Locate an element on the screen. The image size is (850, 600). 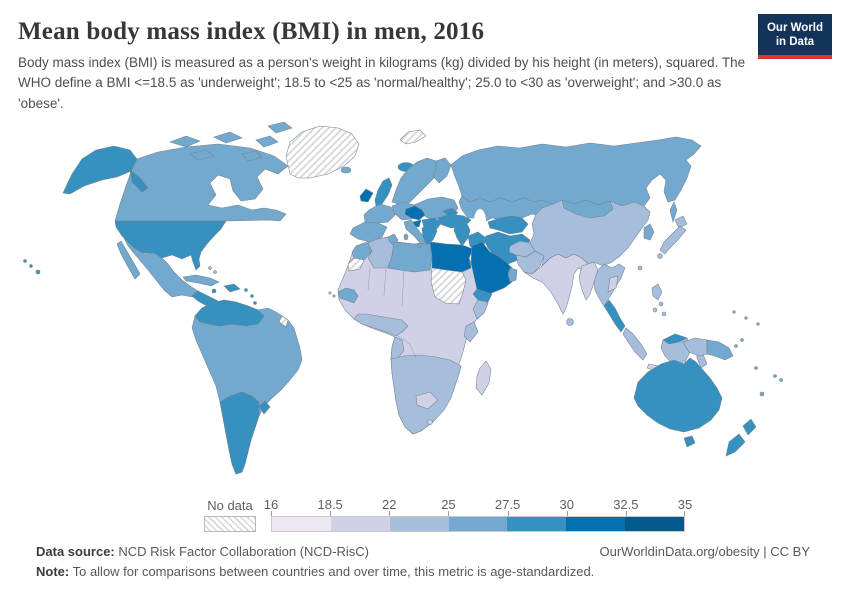
country-libya is located at coordinates (410, 257).